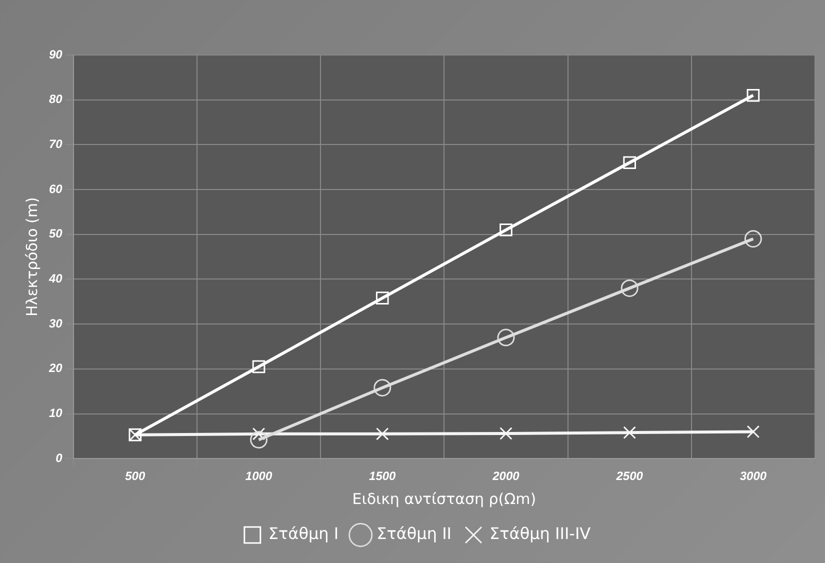 The width and height of the screenshot is (825, 563). What do you see at coordinates (444, 499) in the screenshot?
I see `x-axis-title: Ειδικη αντίσταση ρ(Ωm)` at bounding box center [444, 499].